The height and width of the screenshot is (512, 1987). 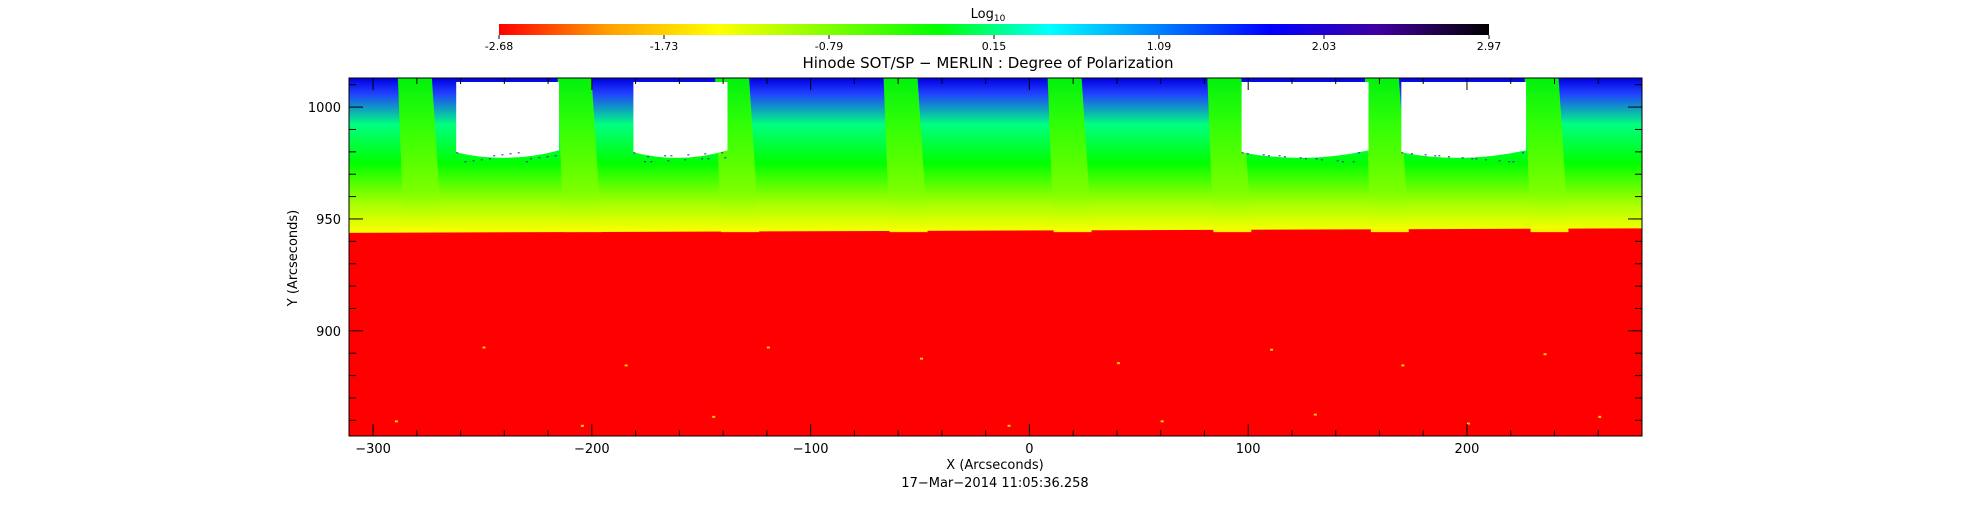 What do you see at coordinates (998, 386) in the screenshot?
I see `limb-speckles` at bounding box center [998, 386].